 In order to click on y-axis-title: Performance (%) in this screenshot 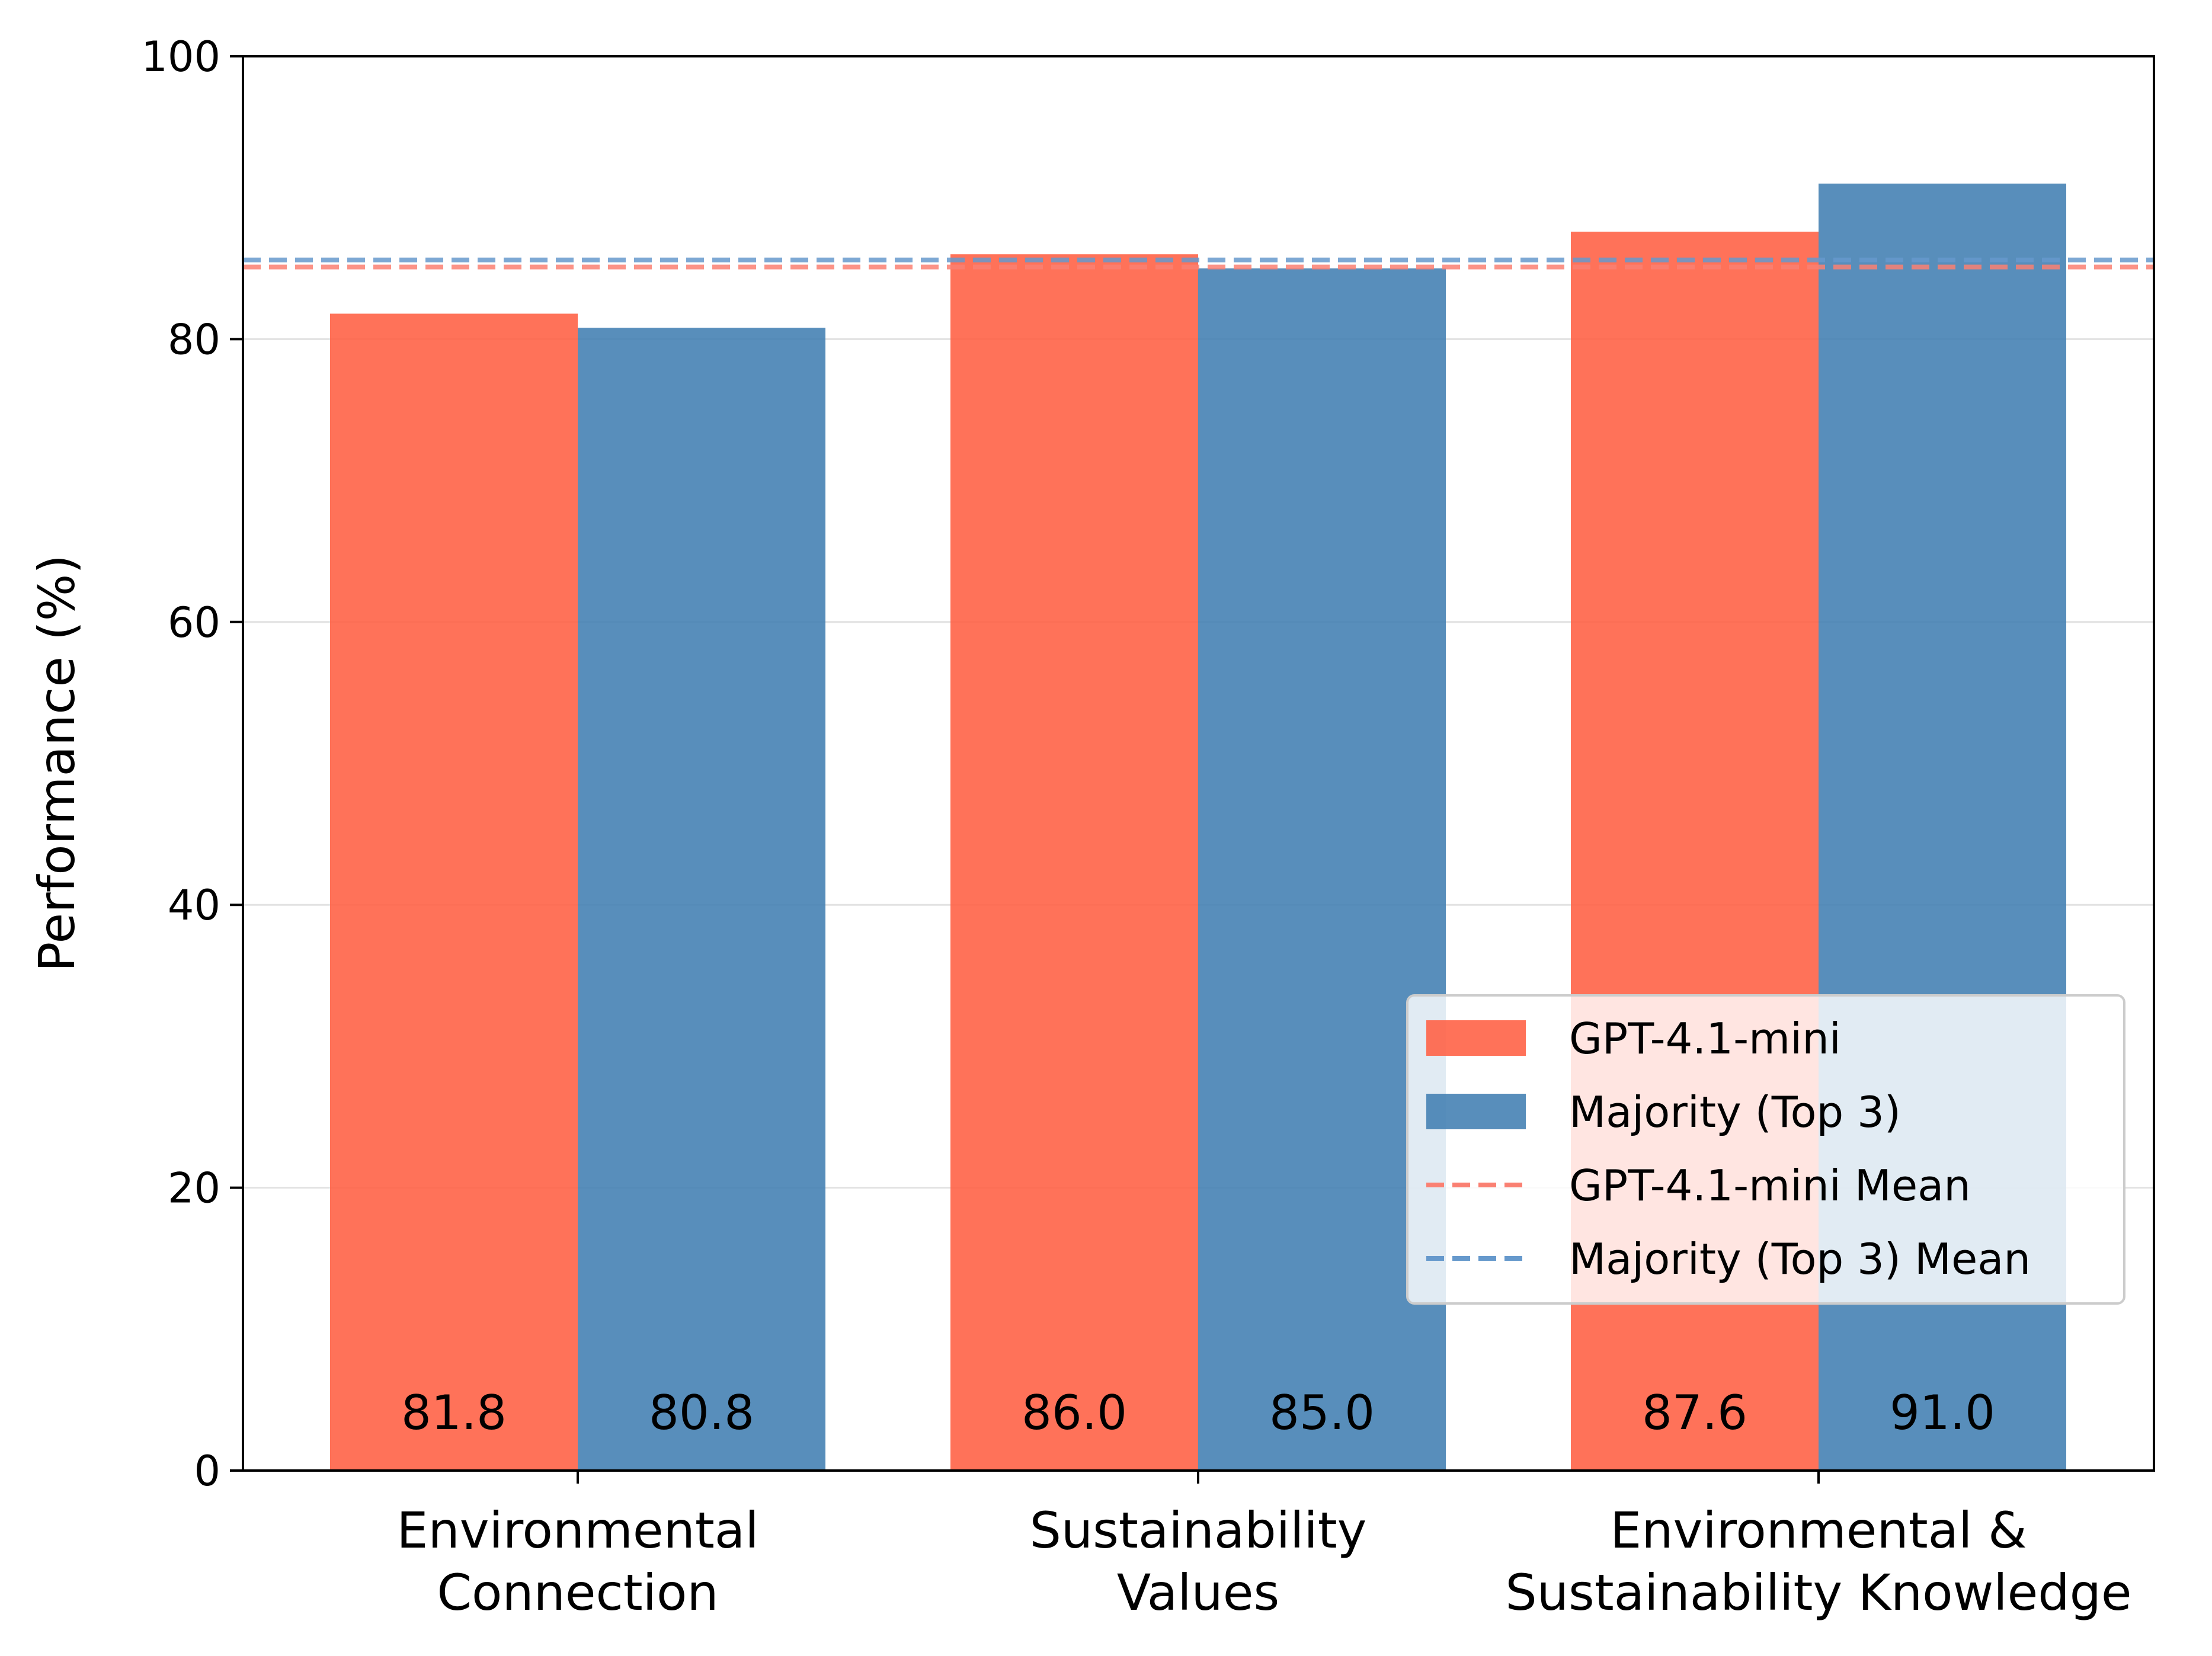, I will do `click(57, 764)`.